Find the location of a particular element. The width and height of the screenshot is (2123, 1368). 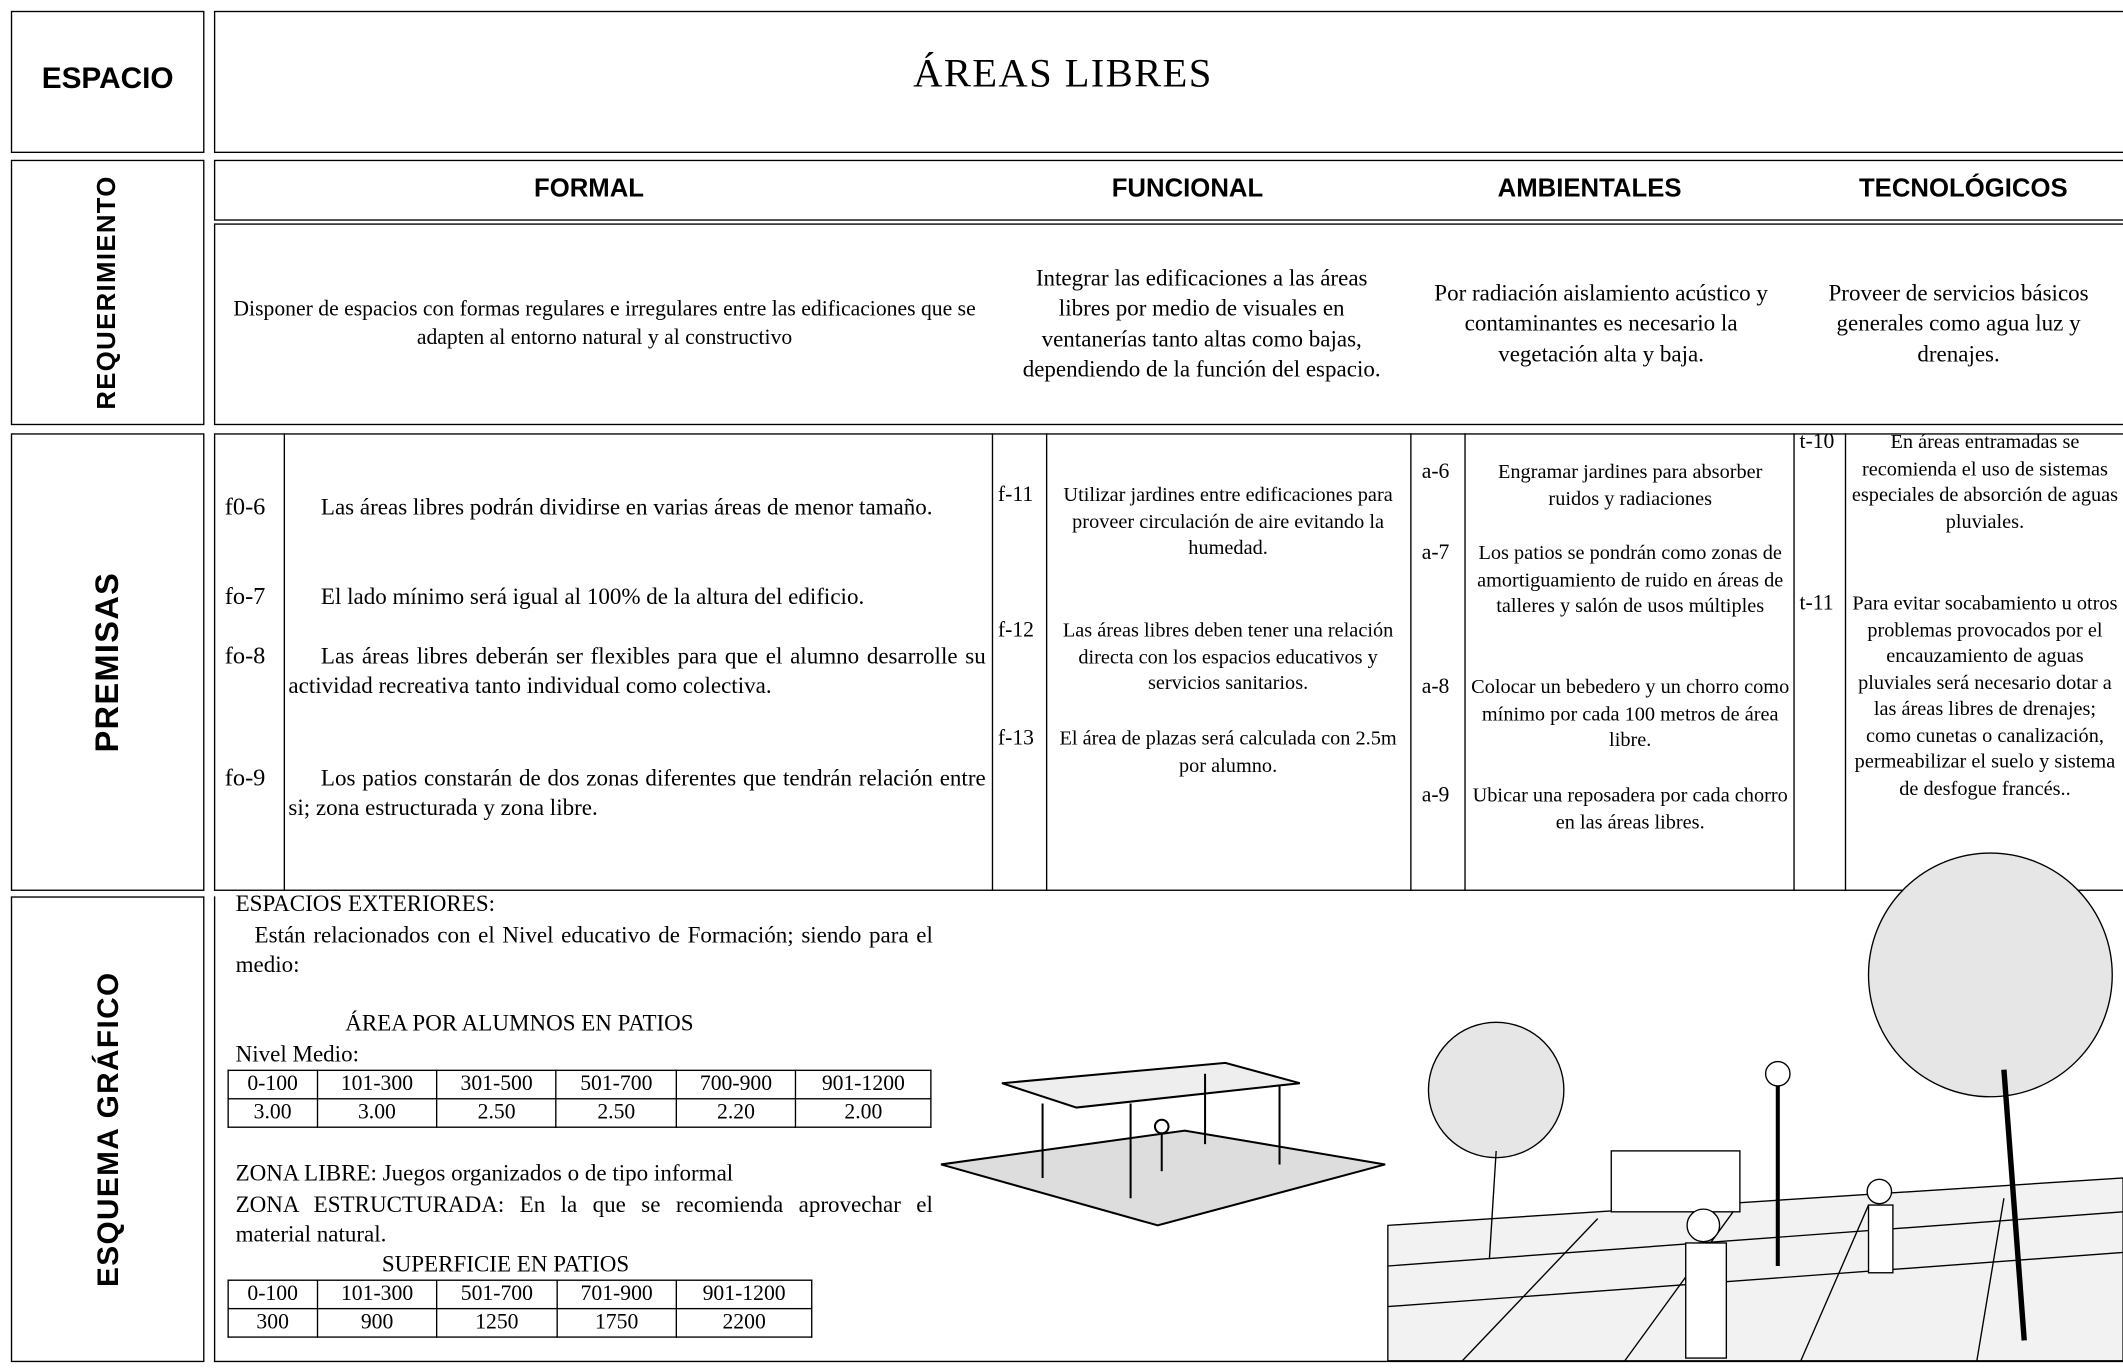

req-box is located at coordinates (1168, 324).